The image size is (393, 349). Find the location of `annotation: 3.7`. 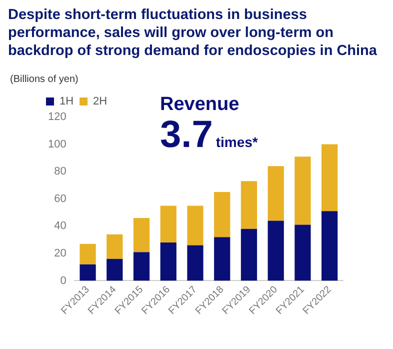

annotation: 3.7 is located at coordinates (186, 135).